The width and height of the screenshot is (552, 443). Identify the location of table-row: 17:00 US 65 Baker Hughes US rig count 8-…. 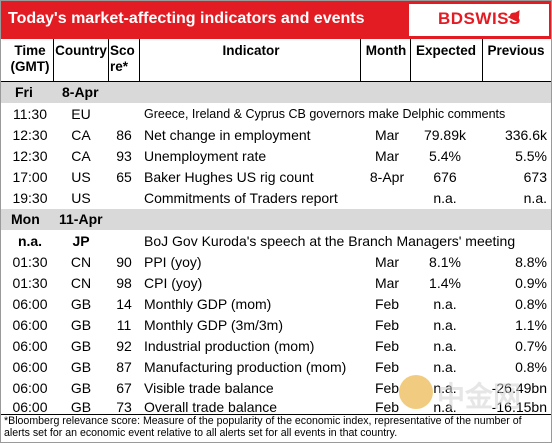
(279, 177).